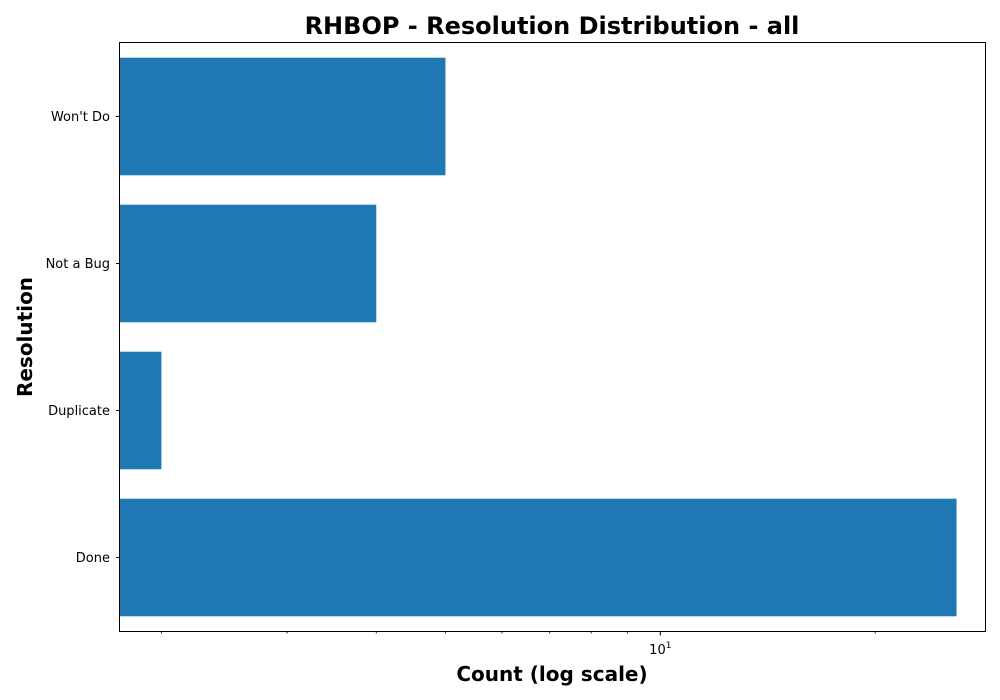 This screenshot has height=700, width=1000. What do you see at coordinates (669, 646) in the screenshot?
I see `x-tick-label-exponent: 1` at bounding box center [669, 646].